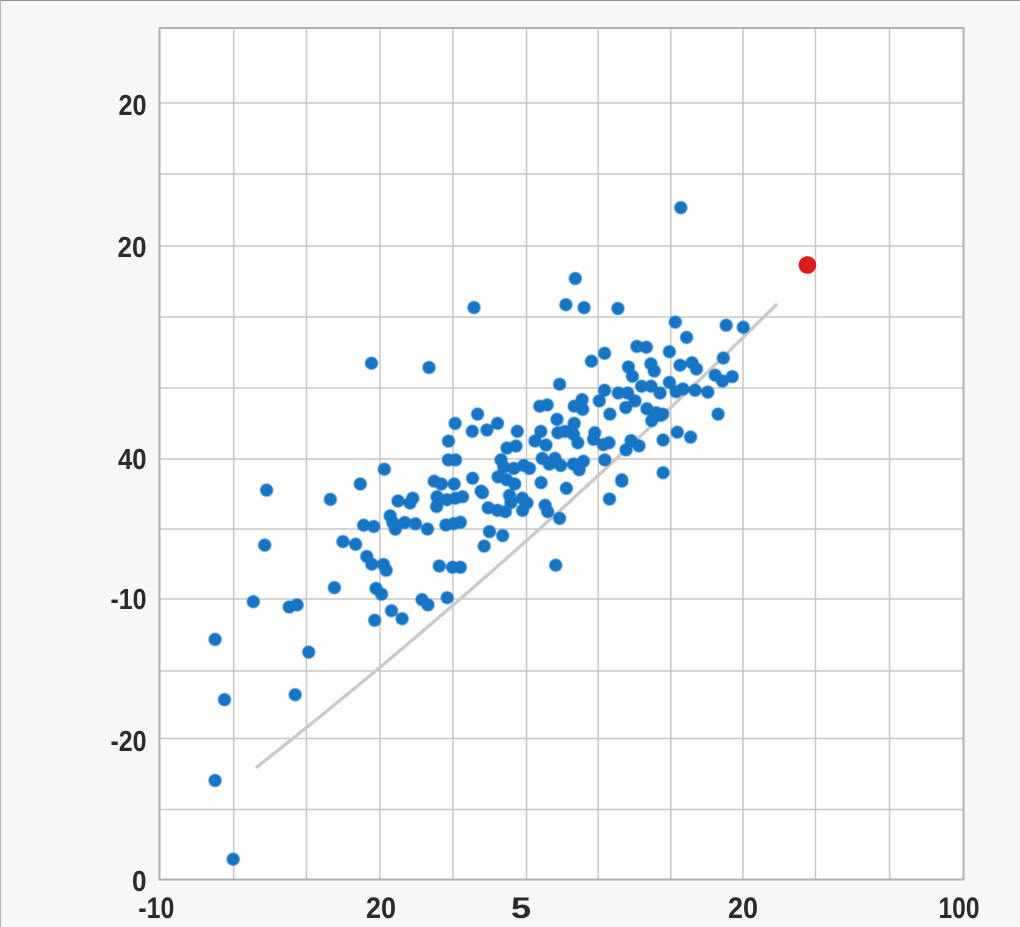  I want to click on svg-text: 5, so click(521, 908).